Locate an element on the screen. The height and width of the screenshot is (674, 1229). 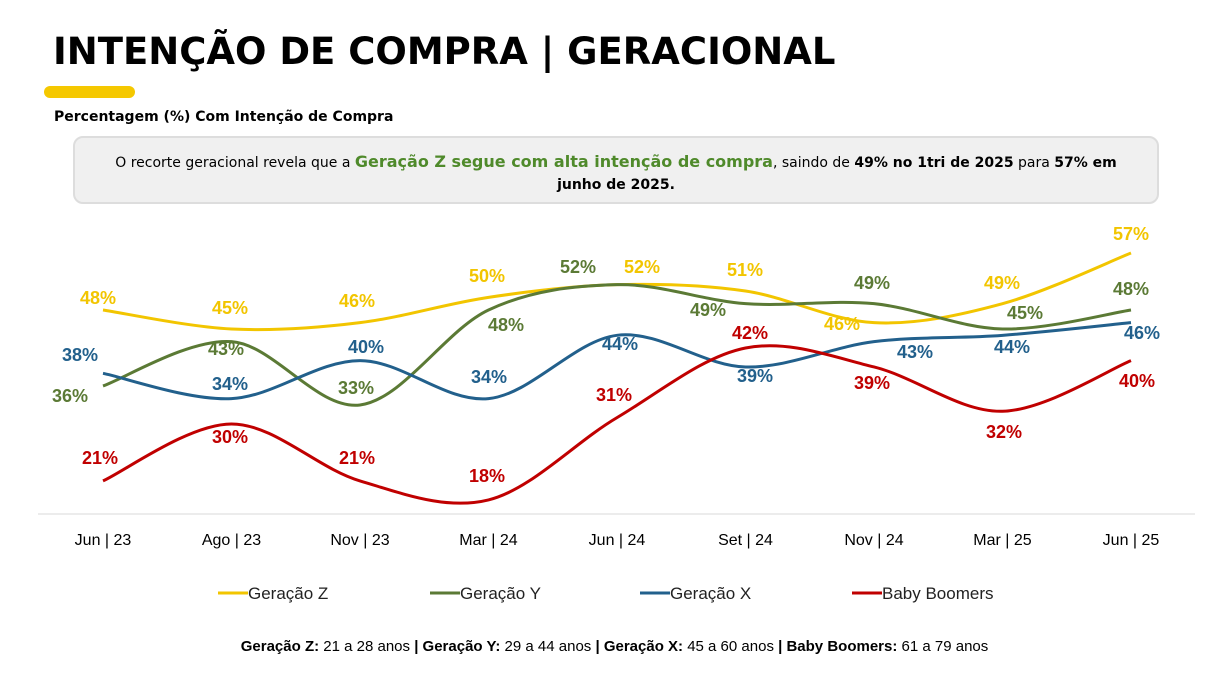
data-label: 51% is located at coordinates (745, 270).